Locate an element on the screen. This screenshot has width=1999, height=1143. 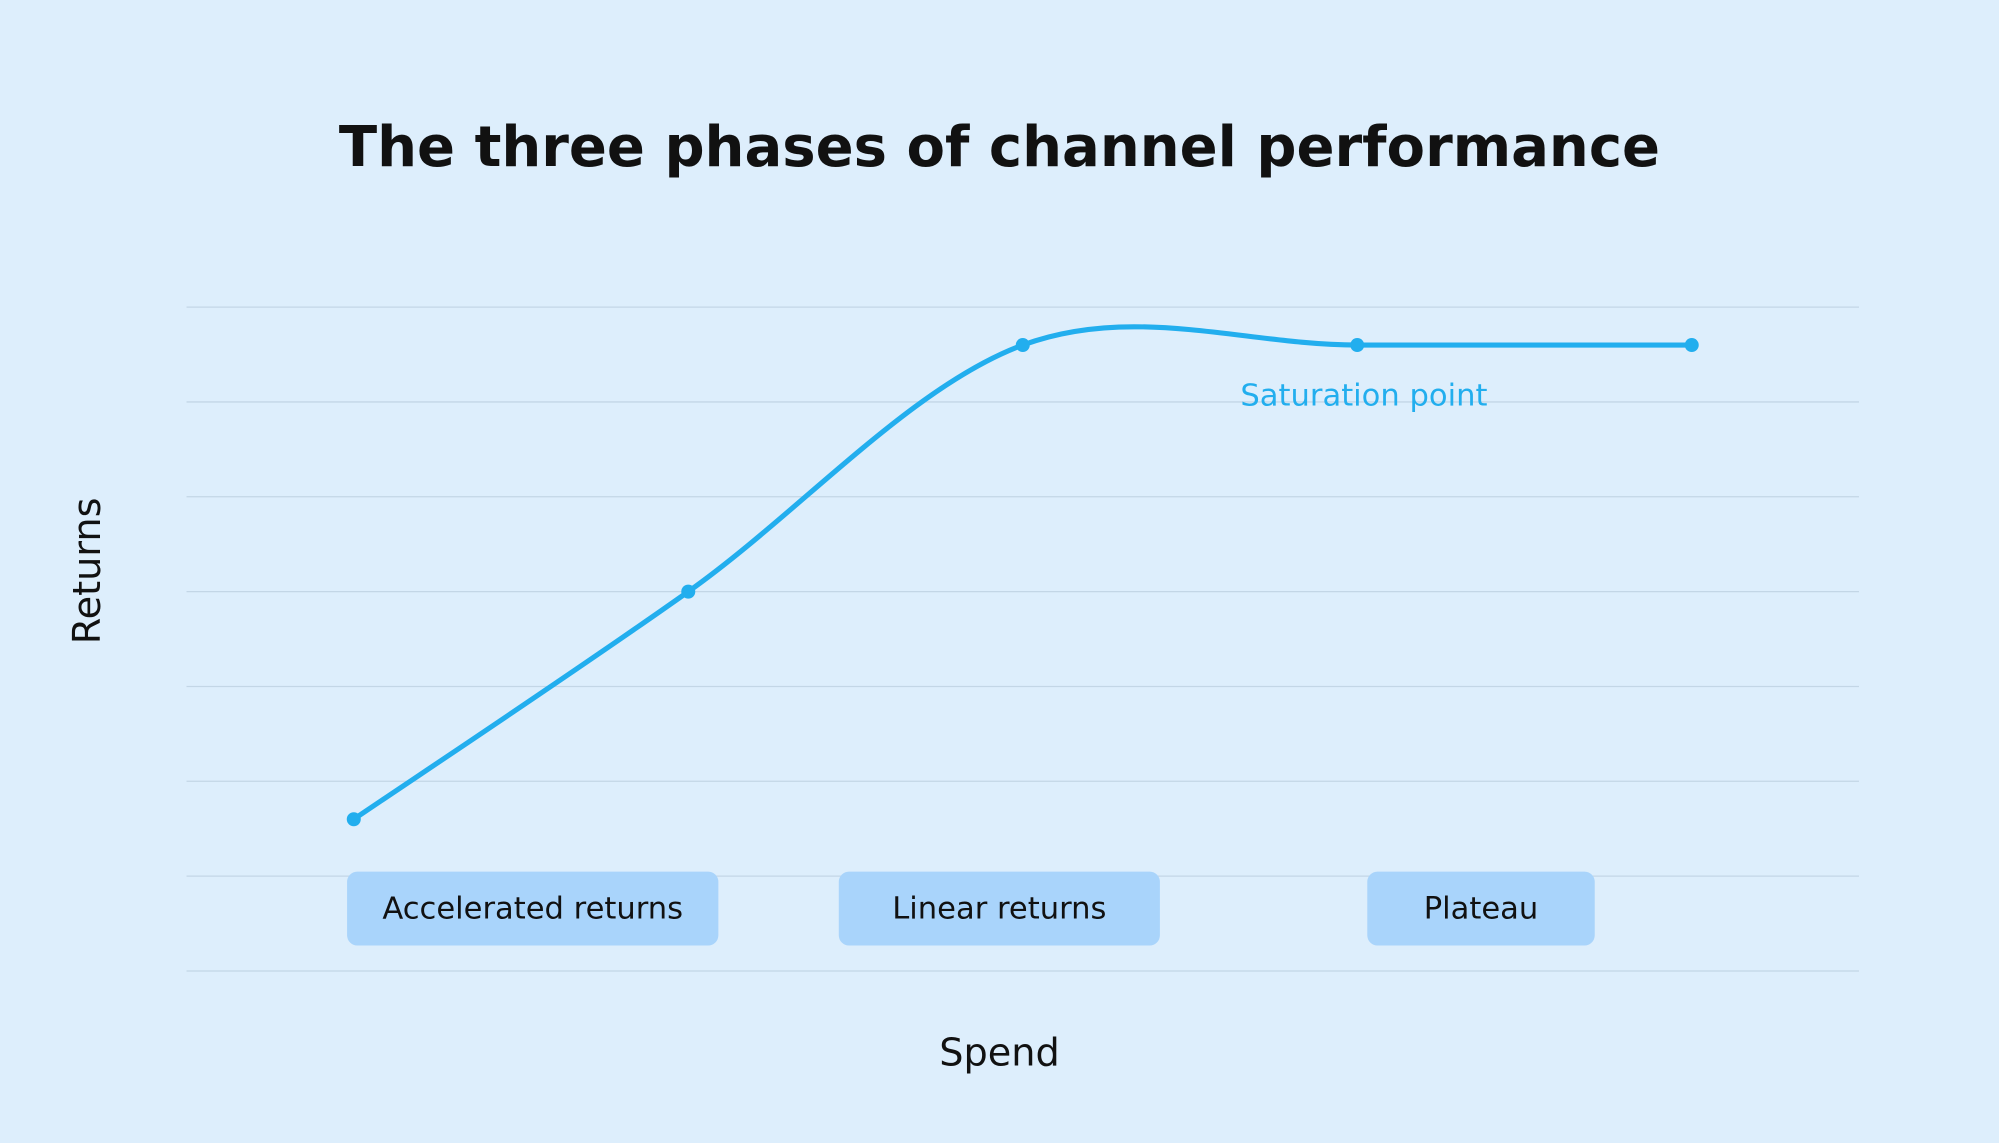
phase-label: Accelerated returns is located at coordinates (532, 908).